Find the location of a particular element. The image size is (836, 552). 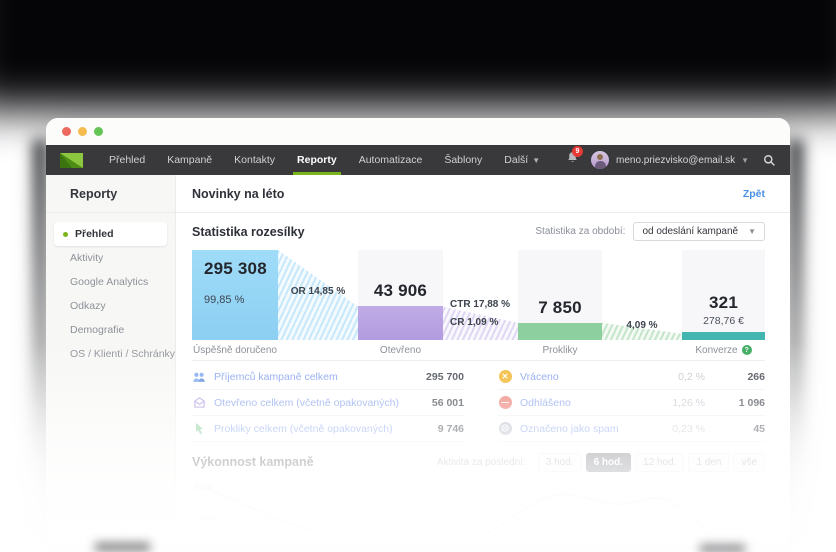

navbar-right: 9 meno.priezvisko@email.sk ▼ is located at coordinates (671, 157).